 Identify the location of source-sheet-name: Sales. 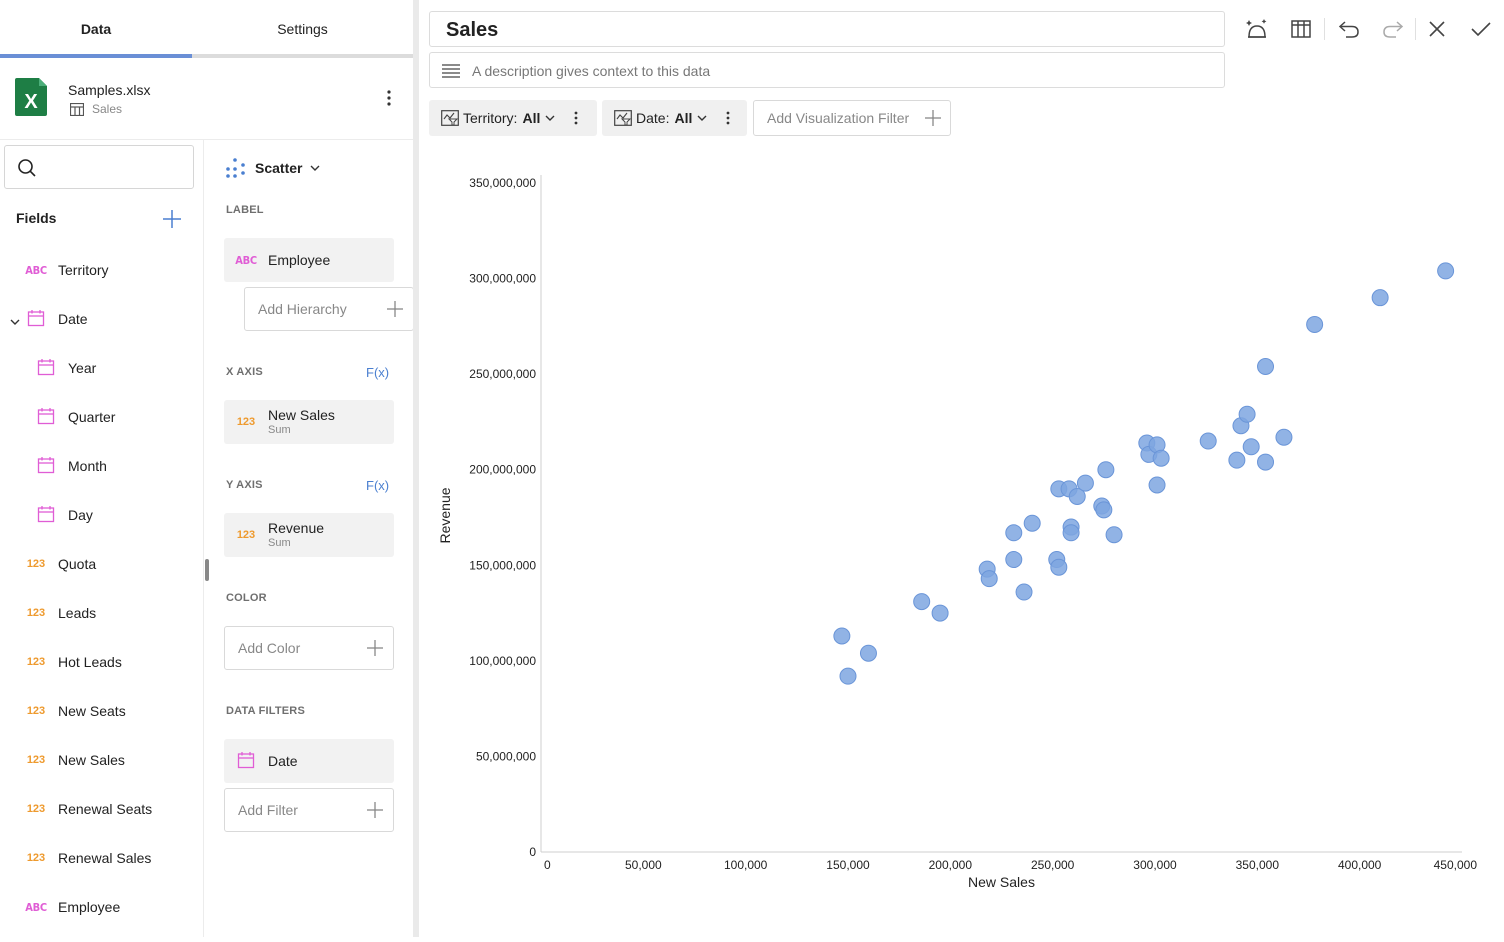
(107, 109).